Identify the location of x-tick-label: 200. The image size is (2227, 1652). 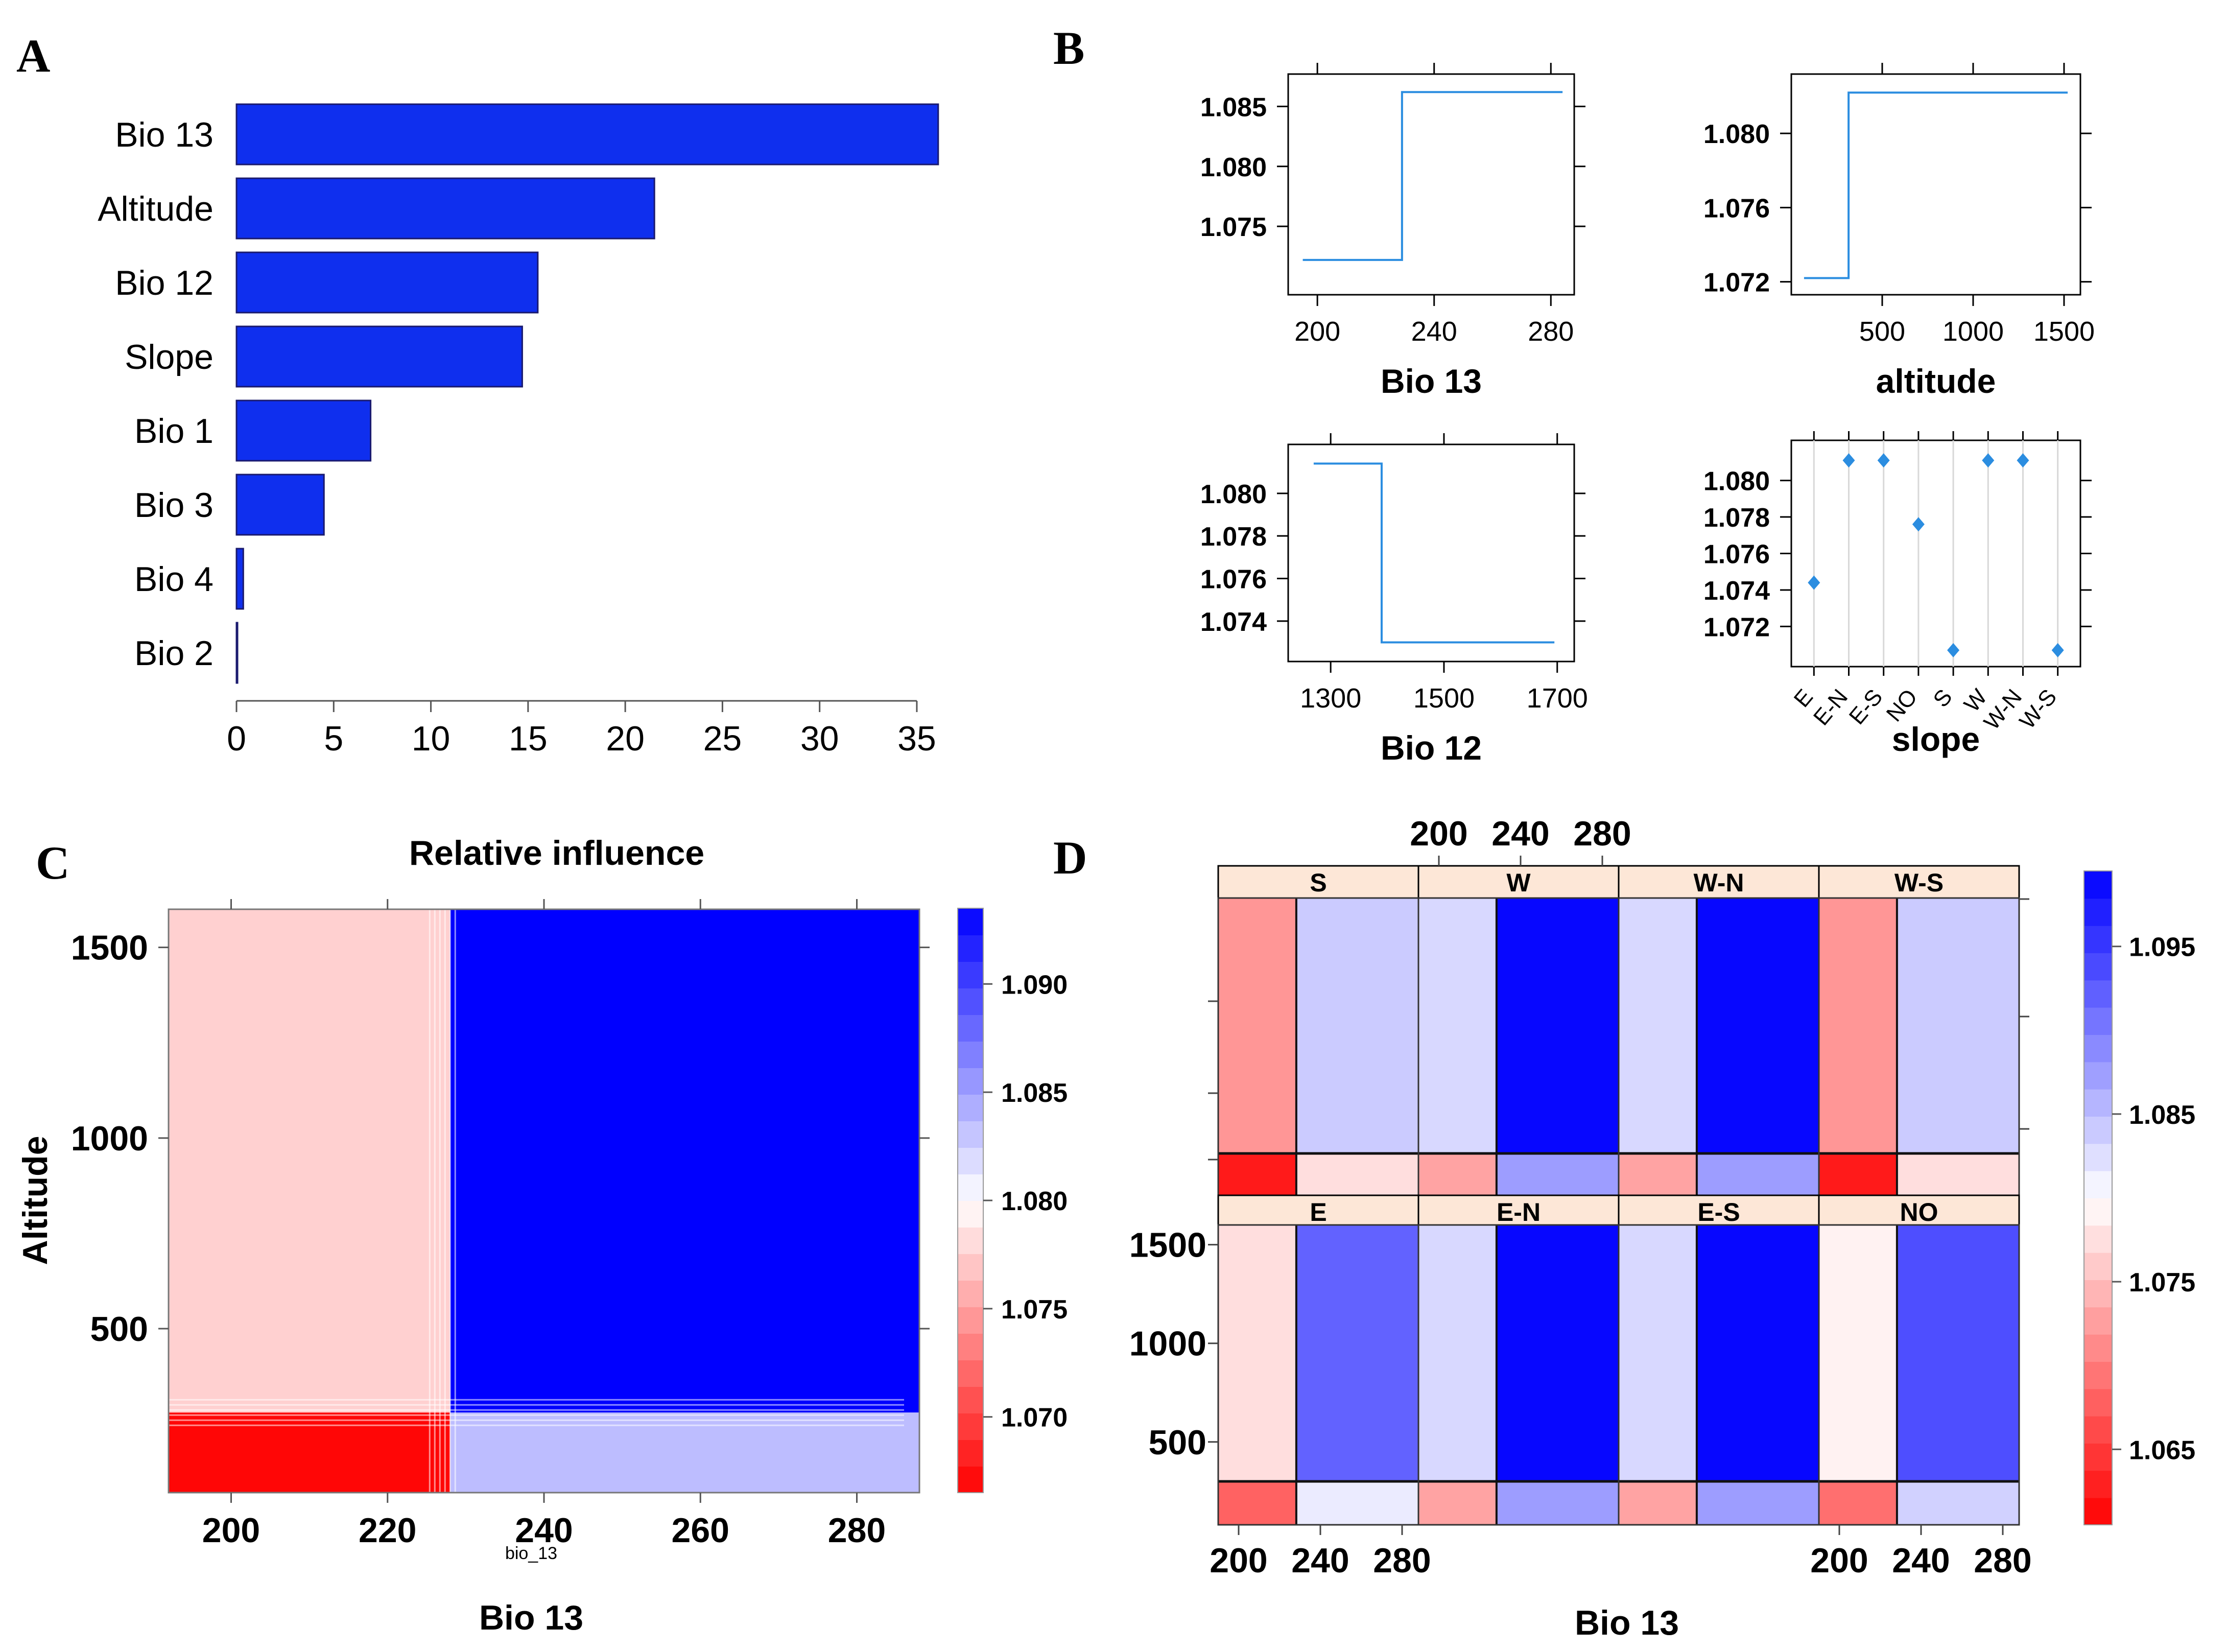
(1239, 1560).